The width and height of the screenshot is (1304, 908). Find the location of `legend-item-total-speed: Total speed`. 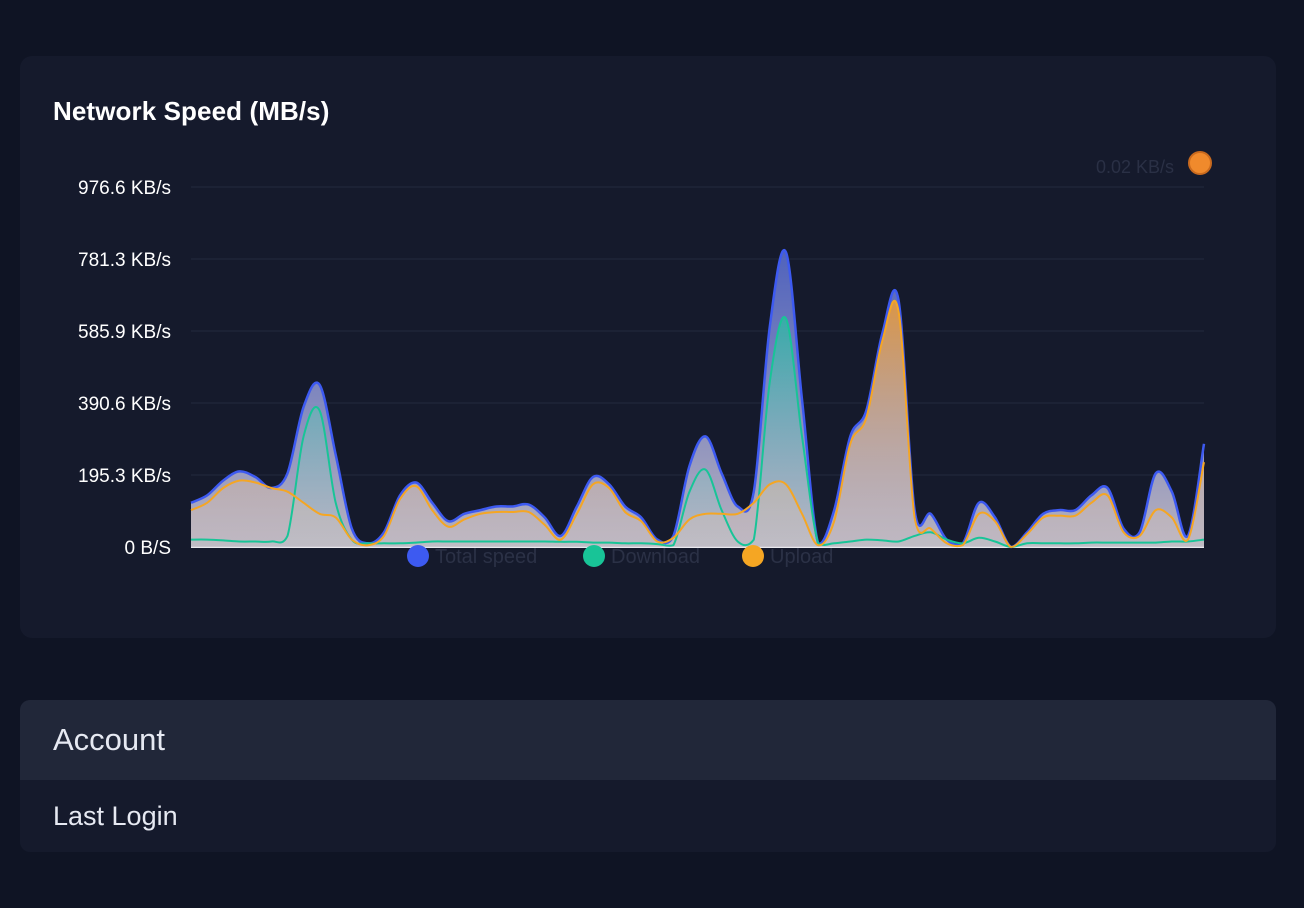

legend-item-total-speed: Total speed is located at coordinates (472, 556).